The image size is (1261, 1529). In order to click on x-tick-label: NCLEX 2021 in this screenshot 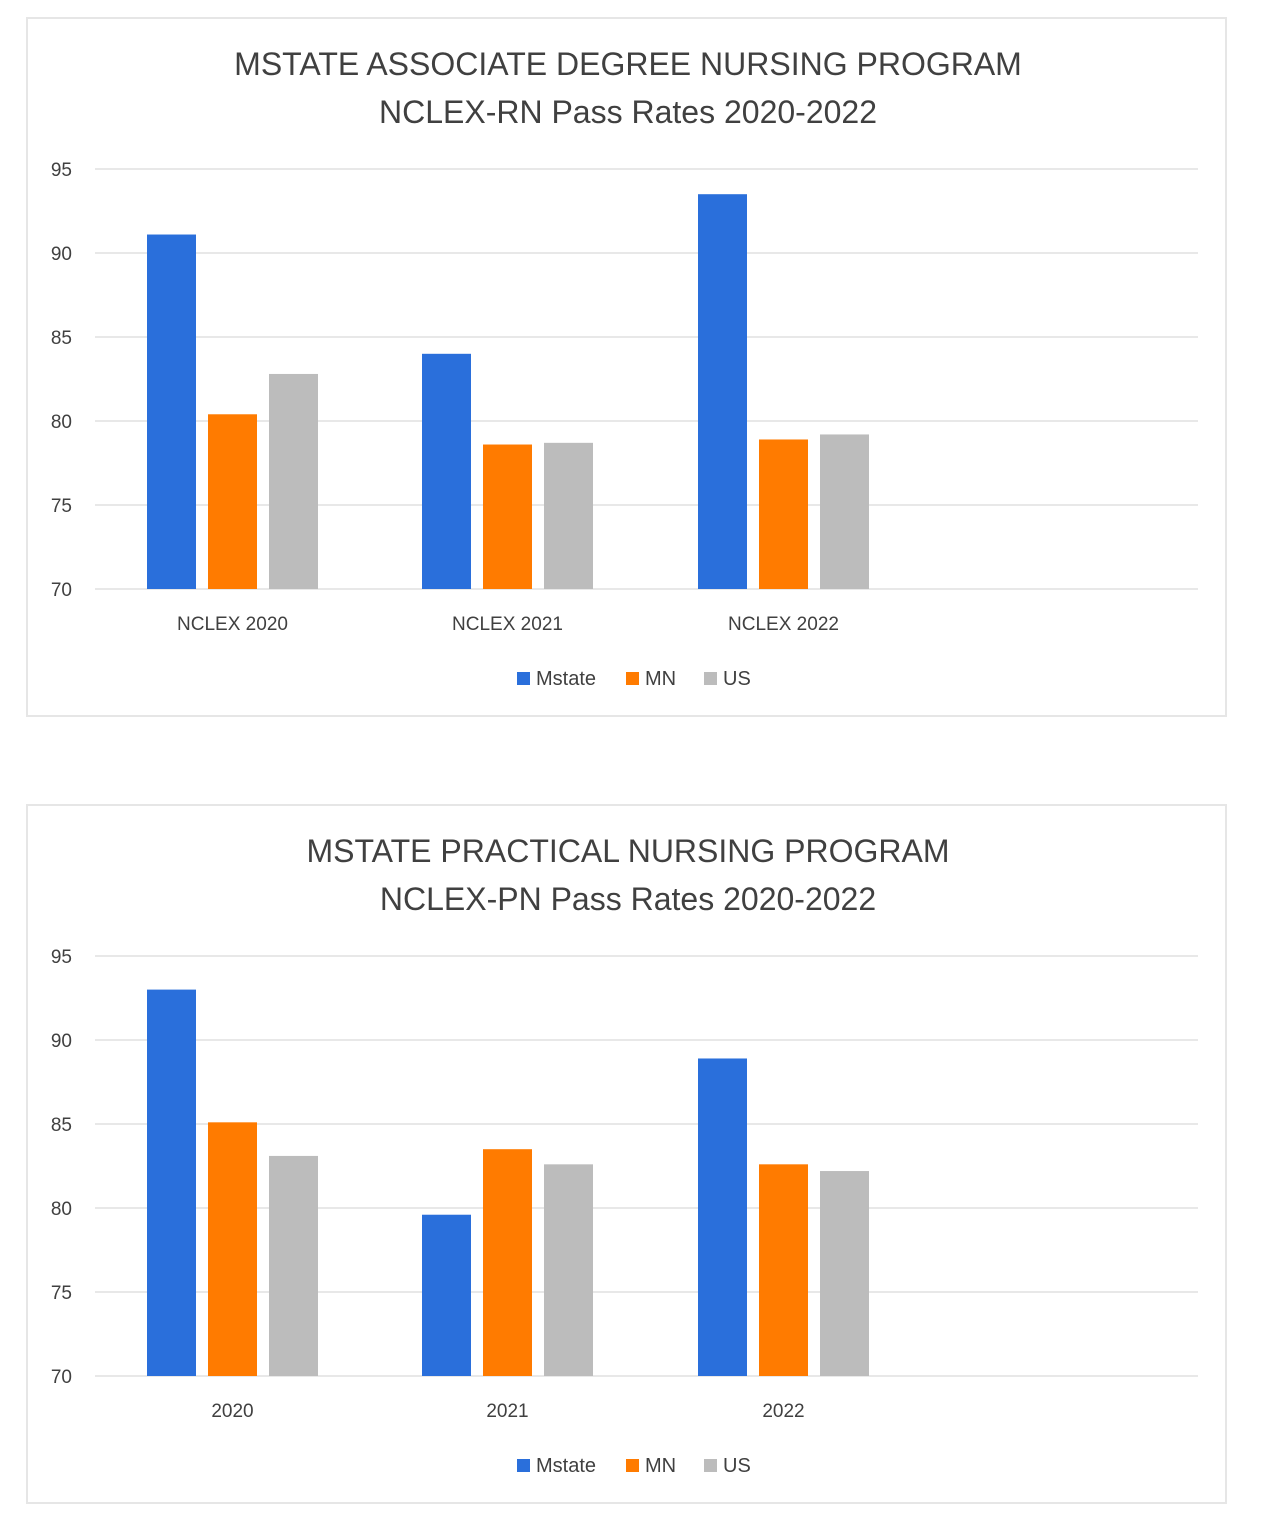, I will do `click(507, 624)`.